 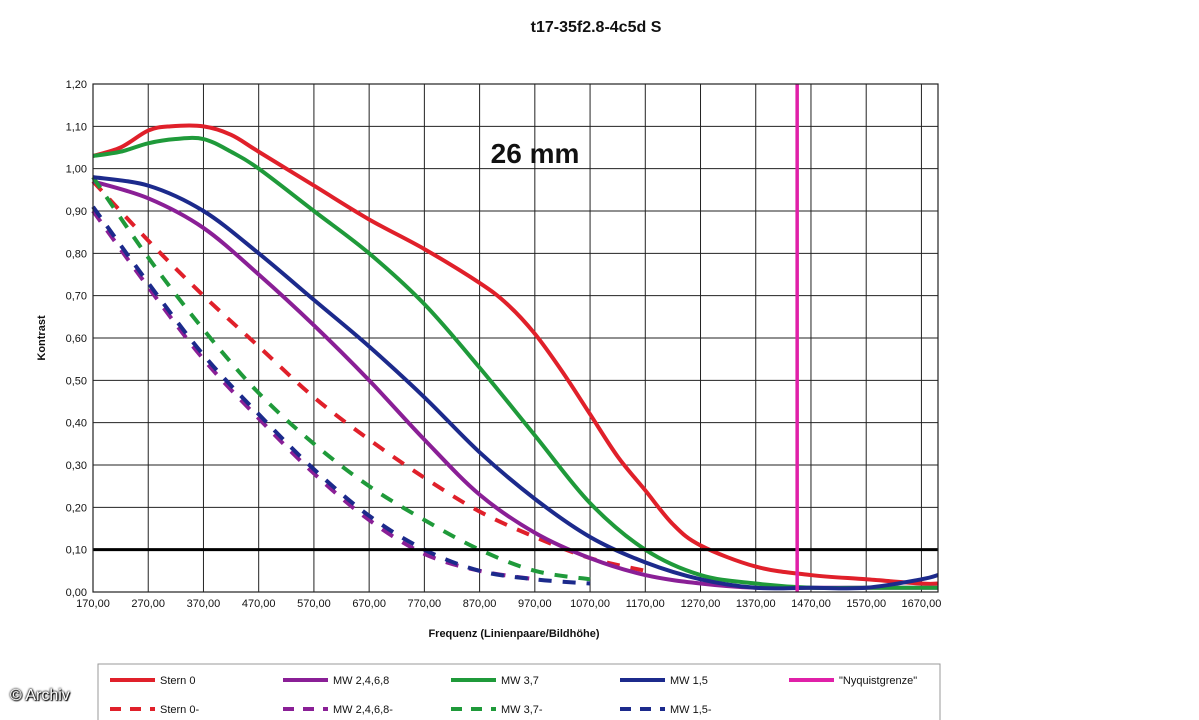 What do you see at coordinates (811, 604) in the screenshot?
I see `x-tick-label: 1470,00` at bounding box center [811, 604].